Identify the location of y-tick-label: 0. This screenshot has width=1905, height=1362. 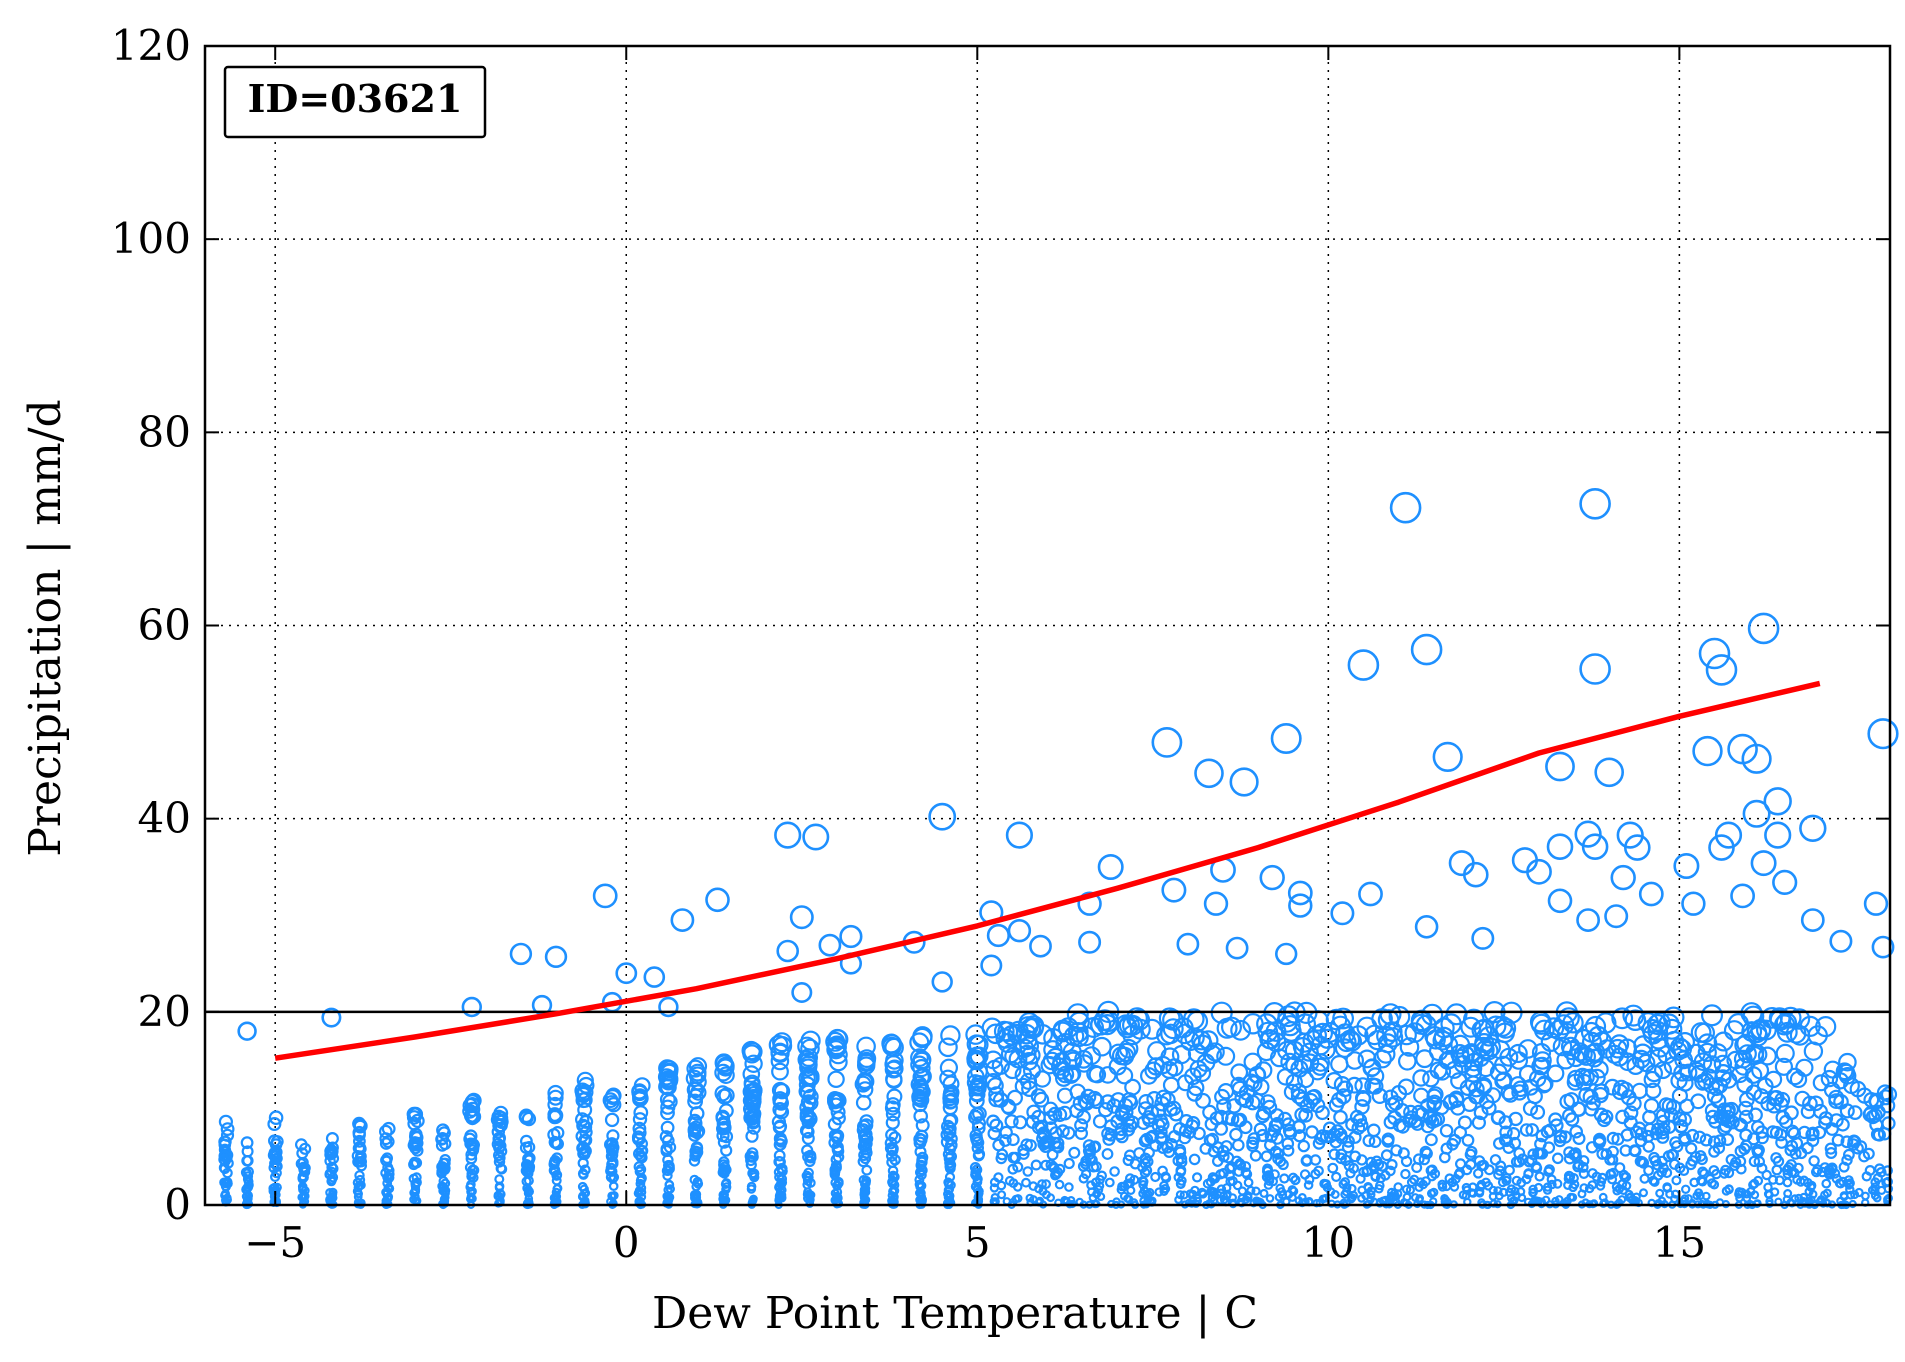
(177, 1204).